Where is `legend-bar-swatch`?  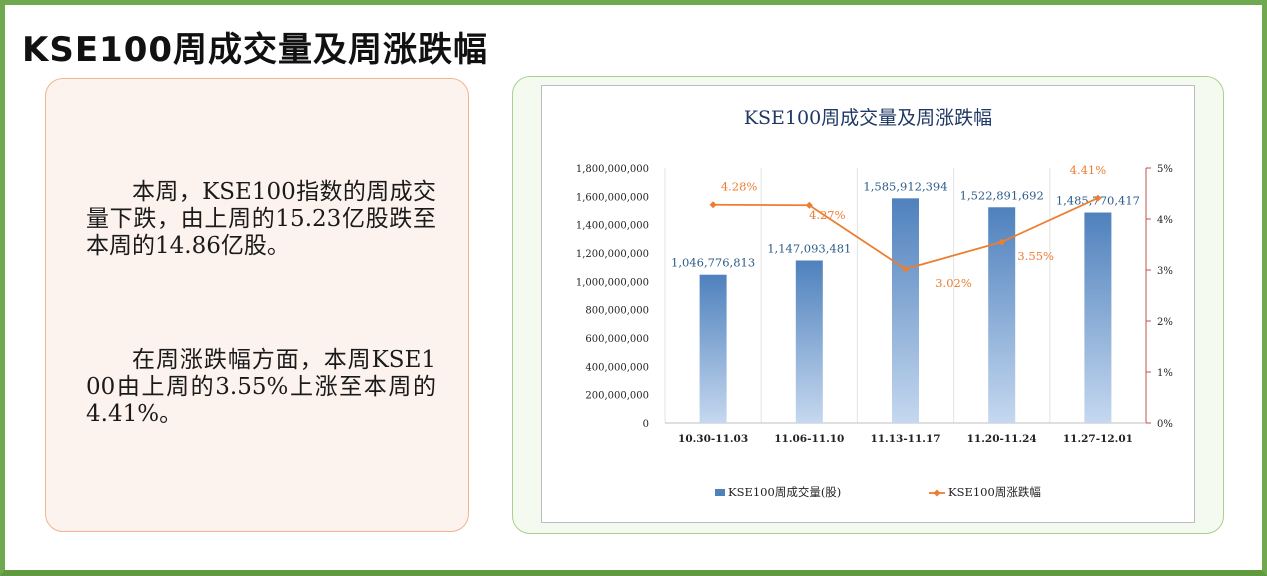 legend-bar-swatch is located at coordinates (720, 492).